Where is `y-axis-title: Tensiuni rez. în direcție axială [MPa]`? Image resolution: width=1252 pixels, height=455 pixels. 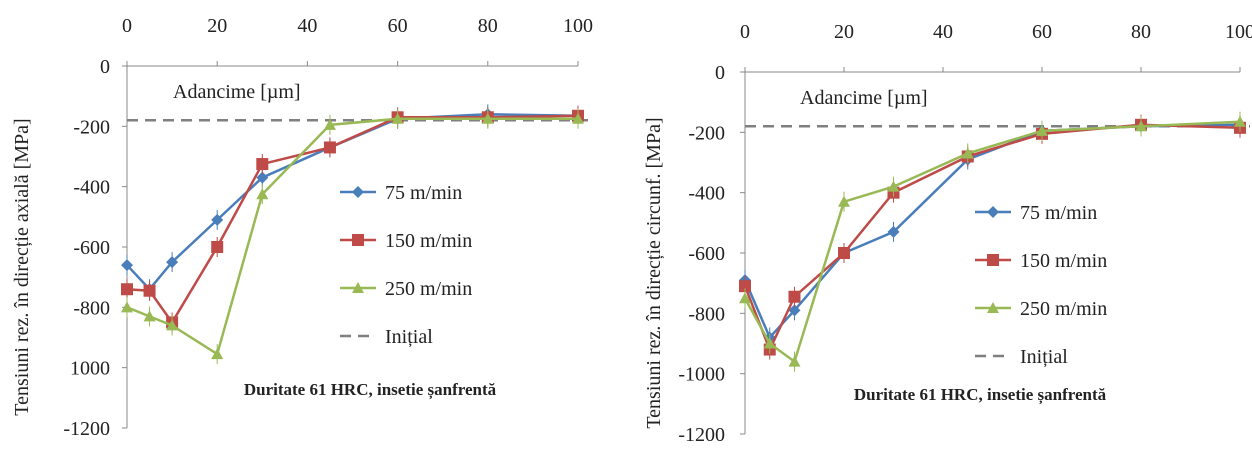 y-axis-title: Tensiuni rez. în direcție axială [MPa] is located at coordinates (22, 266).